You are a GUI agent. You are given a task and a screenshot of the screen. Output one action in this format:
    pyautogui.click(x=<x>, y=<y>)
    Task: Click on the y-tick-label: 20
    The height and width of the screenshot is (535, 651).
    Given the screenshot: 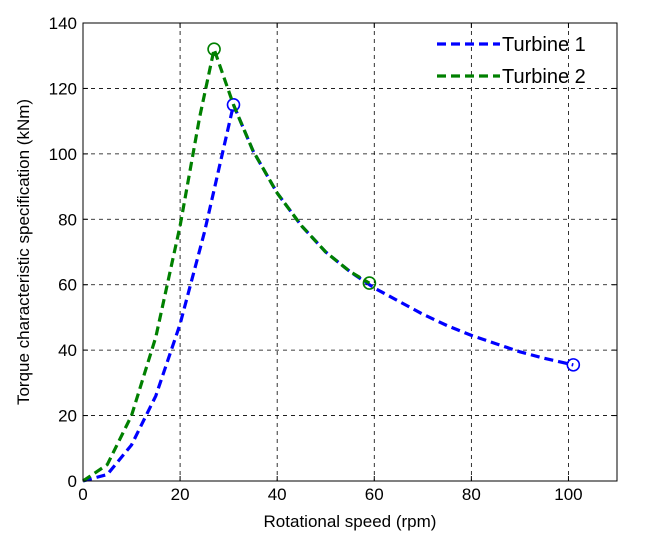 What is the action you would take?
    pyautogui.click(x=67, y=416)
    